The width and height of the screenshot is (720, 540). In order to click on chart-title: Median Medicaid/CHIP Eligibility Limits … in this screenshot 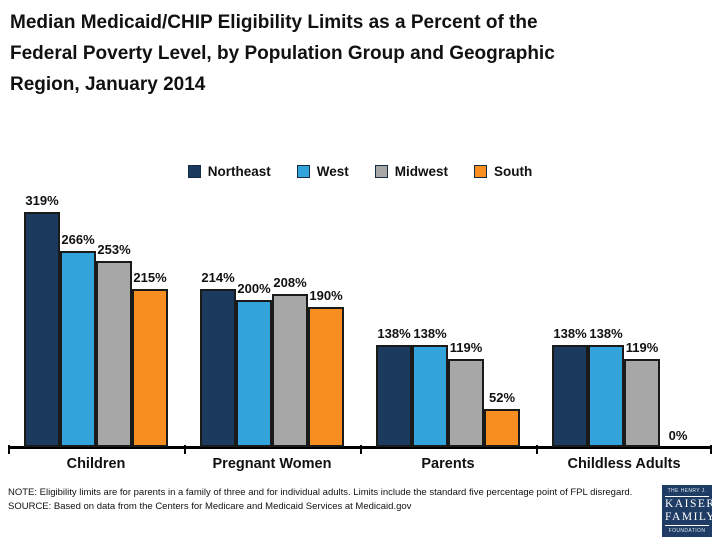, I will do `click(282, 53)`.